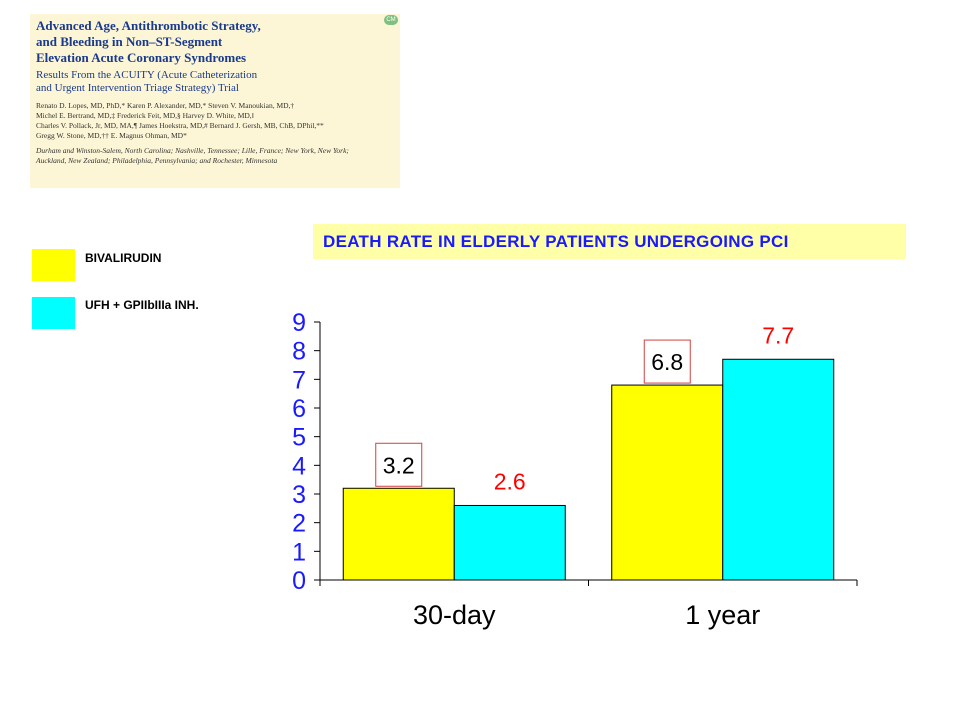 The width and height of the screenshot is (960, 720). I want to click on y-tick-label: 9, so click(299, 323).